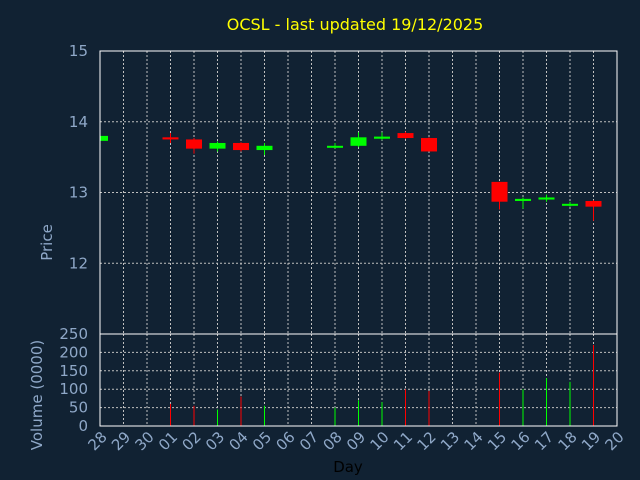 This screenshot has height=480, width=640. I want to click on x-axis-label: Day, so click(348, 467).